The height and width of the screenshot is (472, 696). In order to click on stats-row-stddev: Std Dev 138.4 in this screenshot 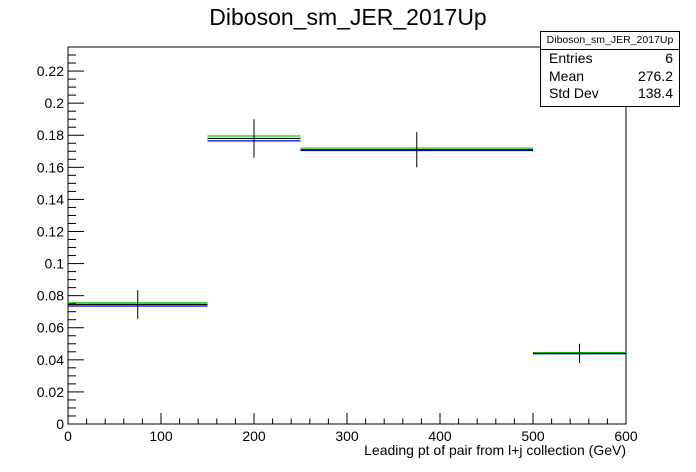, I will do `click(610, 94)`.